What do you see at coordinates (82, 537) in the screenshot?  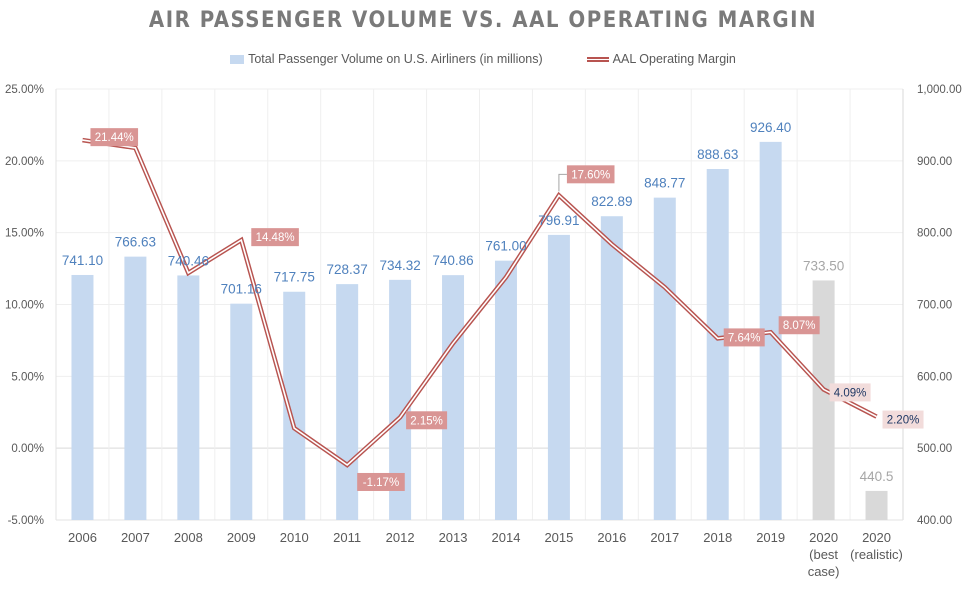 I see `x-axis-tick: 2006` at bounding box center [82, 537].